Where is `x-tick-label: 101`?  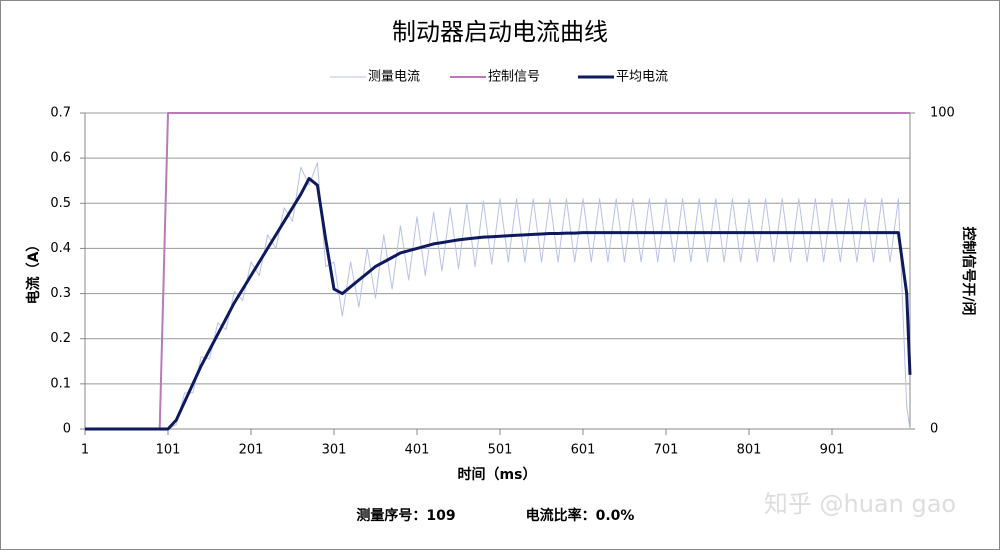
x-tick-label: 101 is located at coordinates (168, 450).